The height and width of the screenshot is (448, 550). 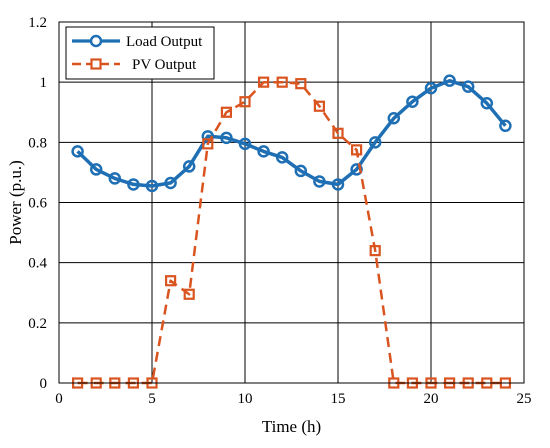 I want to click on x-tick-label-1: 5, so click(x=152, y=399).